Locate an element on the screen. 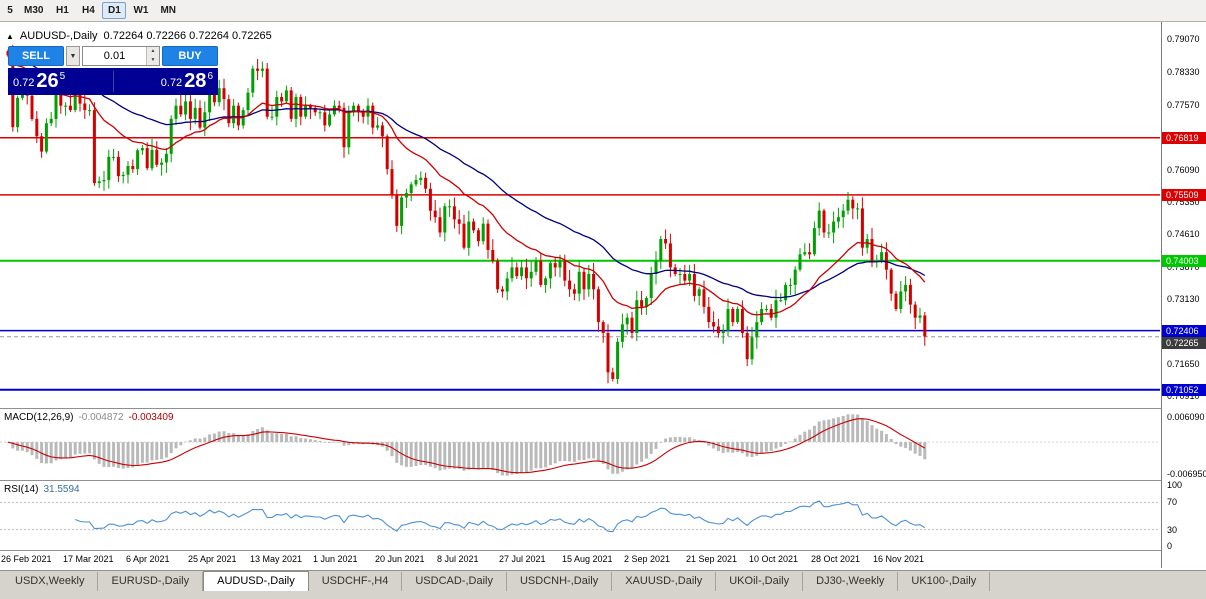 This screenshot has height=599, width=1206. rsi-axis-label: 0 is located at coordinates (1170, 546).